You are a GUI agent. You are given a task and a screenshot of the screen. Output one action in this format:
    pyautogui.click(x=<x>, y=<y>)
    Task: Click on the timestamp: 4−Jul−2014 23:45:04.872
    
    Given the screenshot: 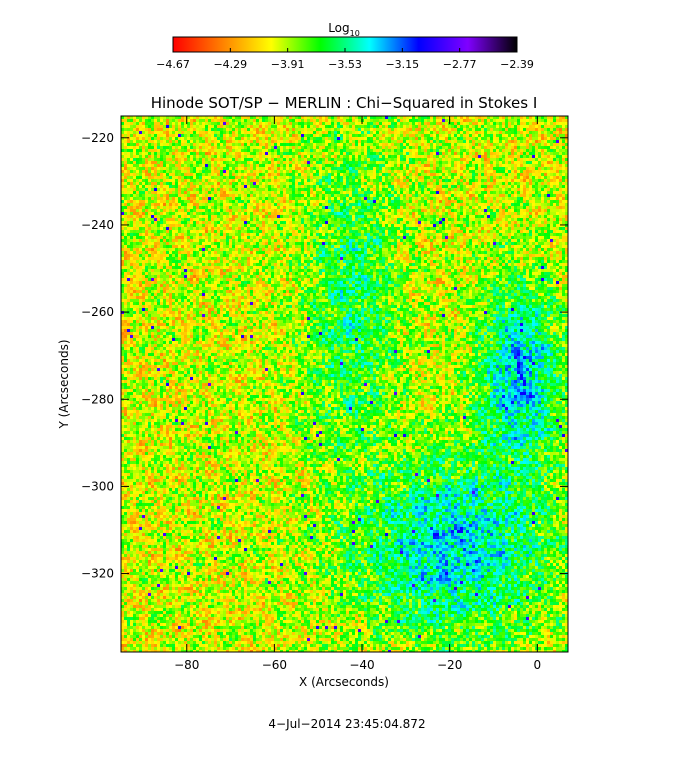 What is the action you would take?
    pyautogui.click(x=346, y=724)
    